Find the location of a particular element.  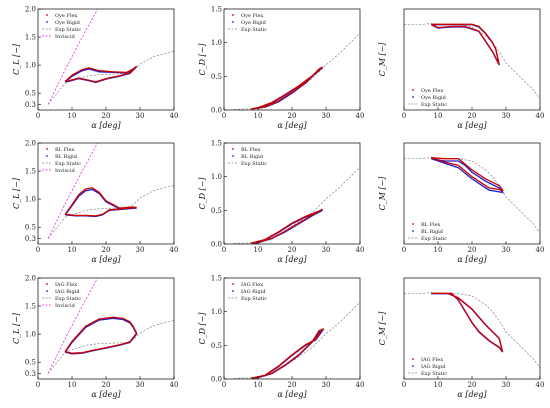

y-axis-label: C_D [−] is located at coordinates (202, 59).